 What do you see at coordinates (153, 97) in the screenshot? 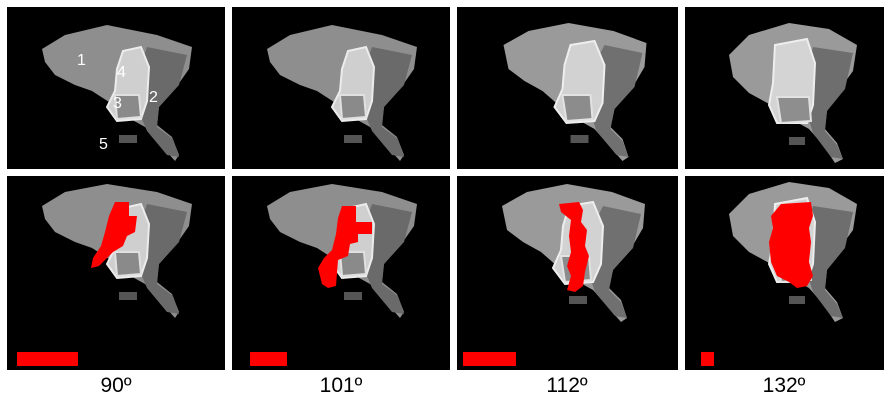
I see `region-label-2: 2` at bounding box center [153, 97].